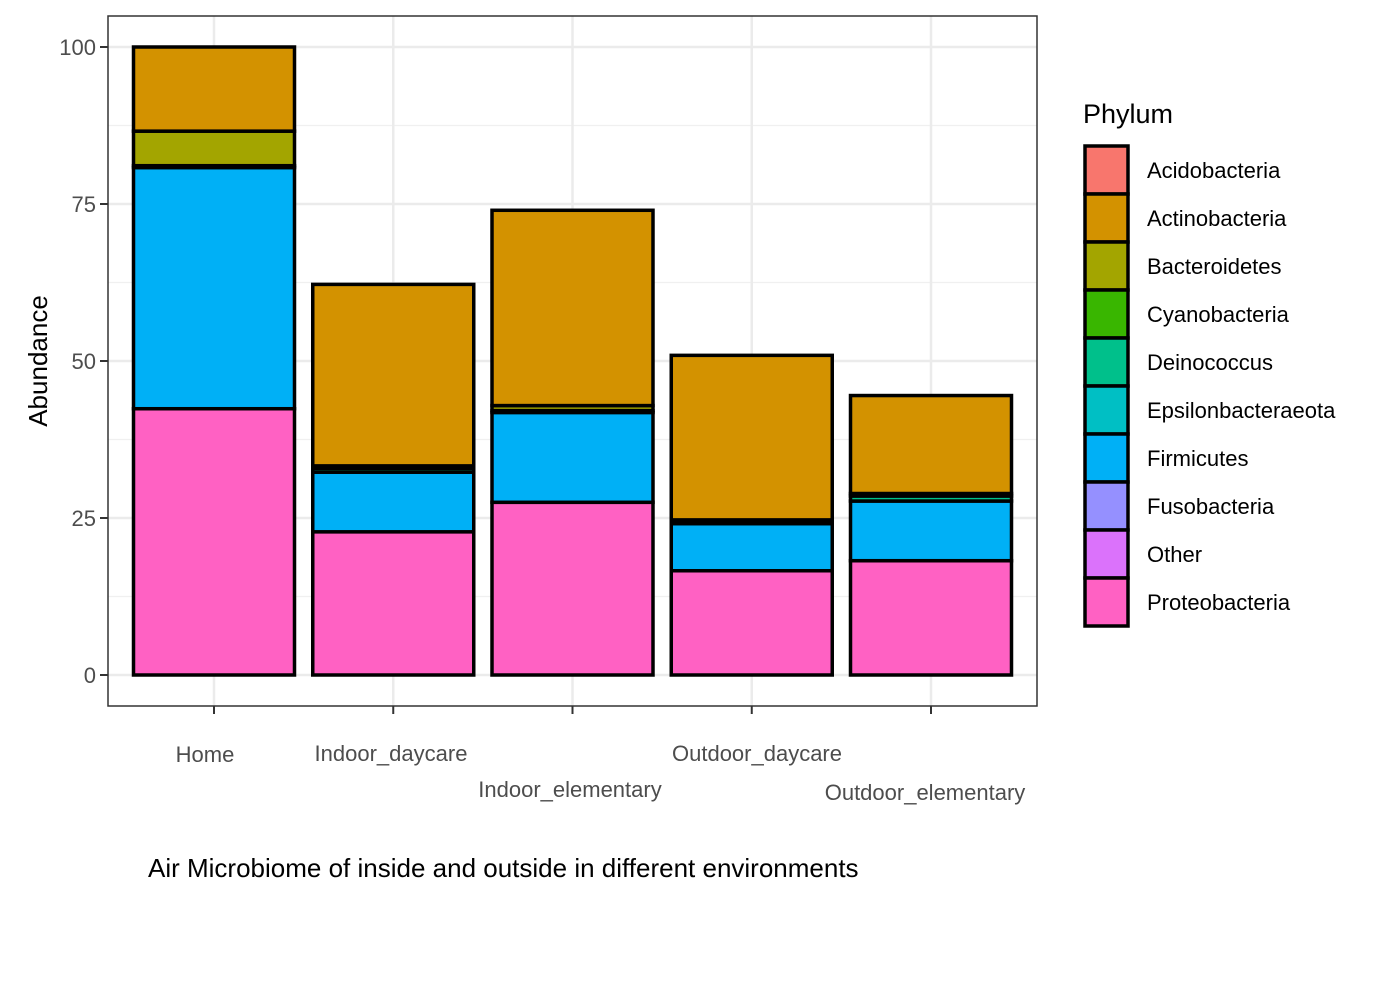 The height and width of the screenshot is (1000, 1400). I want to click on y-tick-label: 75, so click(84, 204).